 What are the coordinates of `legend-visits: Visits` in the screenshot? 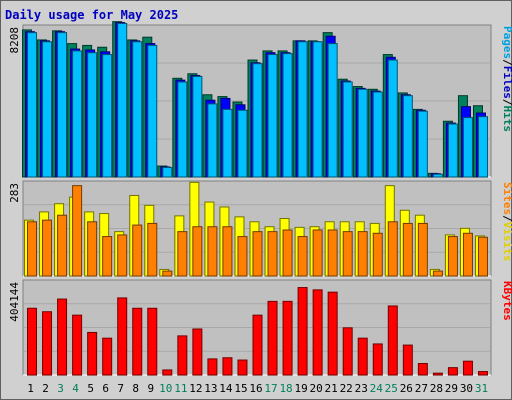 It's located at (506, 242).